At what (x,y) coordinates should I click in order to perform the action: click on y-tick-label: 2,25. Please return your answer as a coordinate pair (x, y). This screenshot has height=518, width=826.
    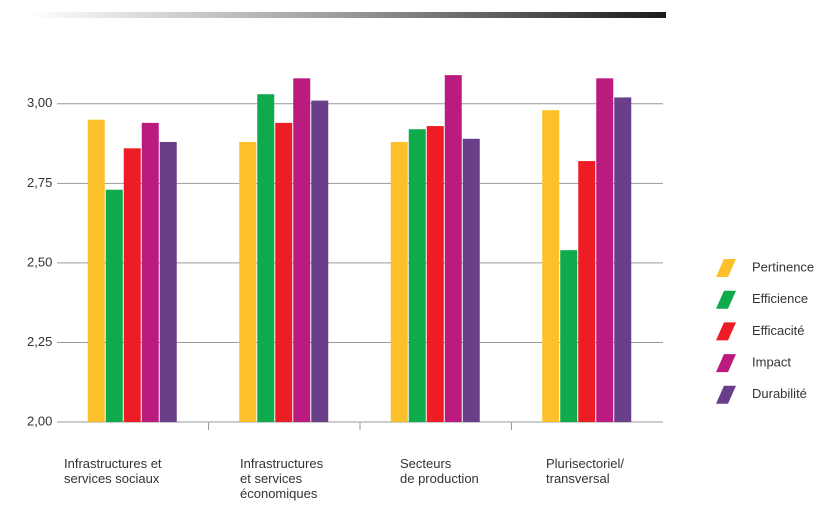
    Looking at the image, I should click on (39, 341).